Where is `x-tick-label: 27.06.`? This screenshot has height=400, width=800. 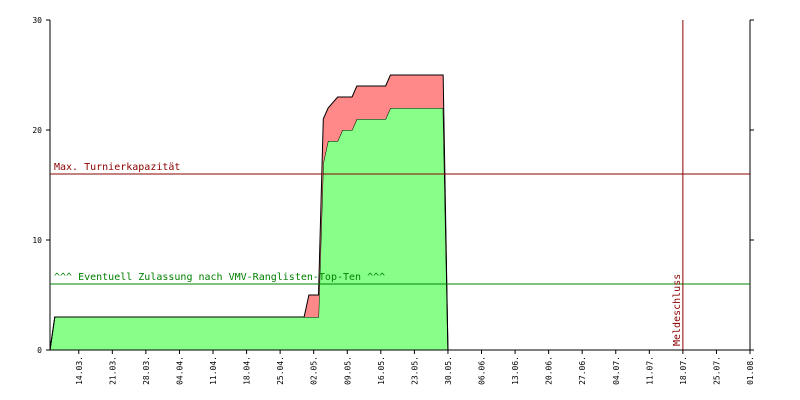 x-tick-label: 27.06. is located at coordinates (582, 370).